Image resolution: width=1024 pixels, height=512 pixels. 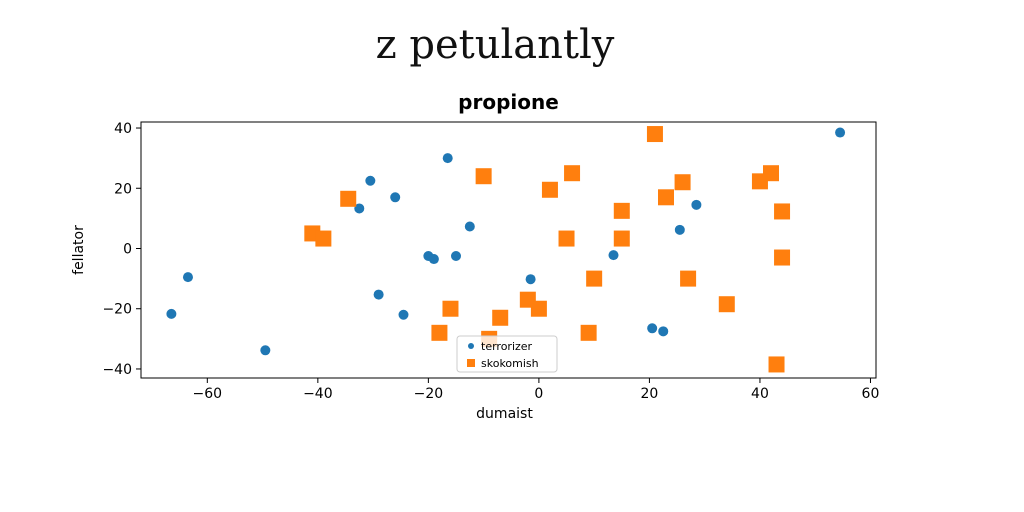 I want to click on x-axis-label: dumaist, so click(x=504, y=414).